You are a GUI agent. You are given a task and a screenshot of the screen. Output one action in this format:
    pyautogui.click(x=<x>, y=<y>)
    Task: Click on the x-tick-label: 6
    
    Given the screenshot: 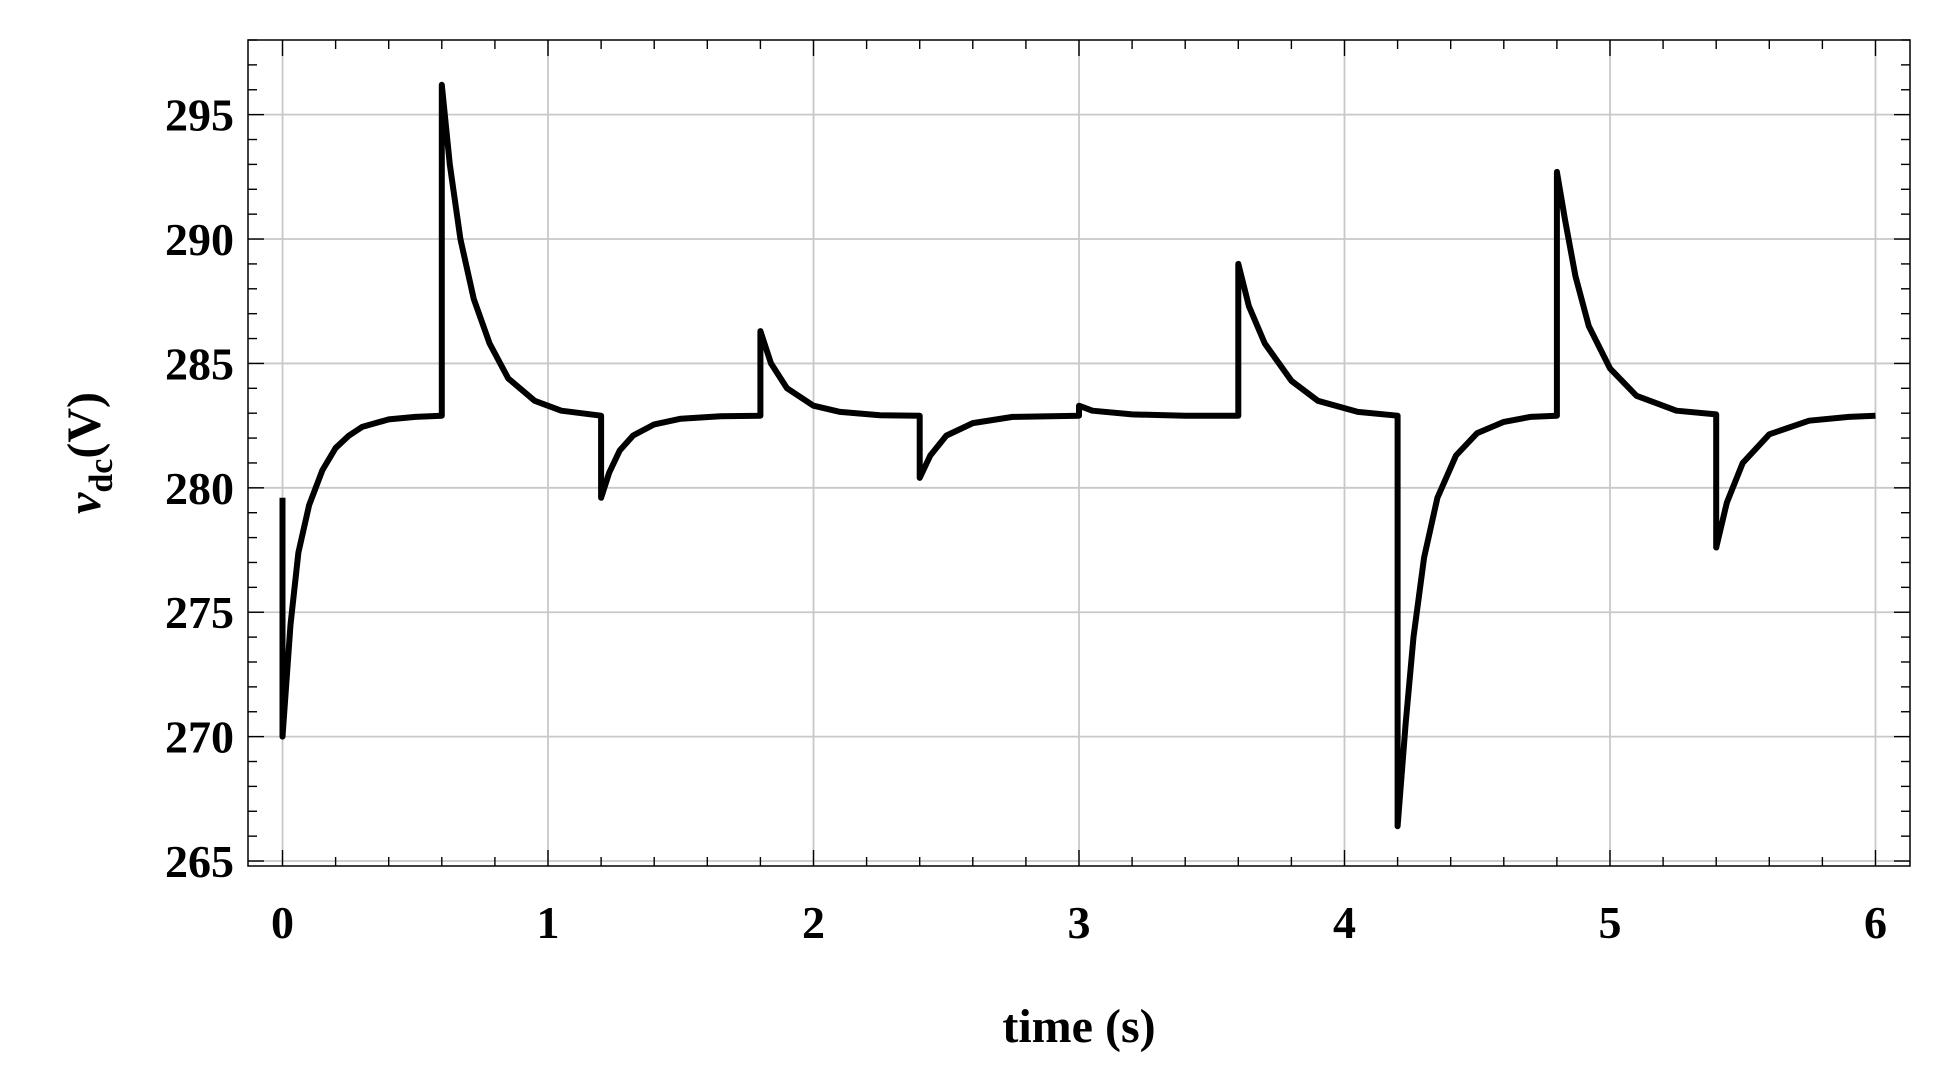 What is the action you would take?
    pyautogui.click(x=1875, y=922)
    